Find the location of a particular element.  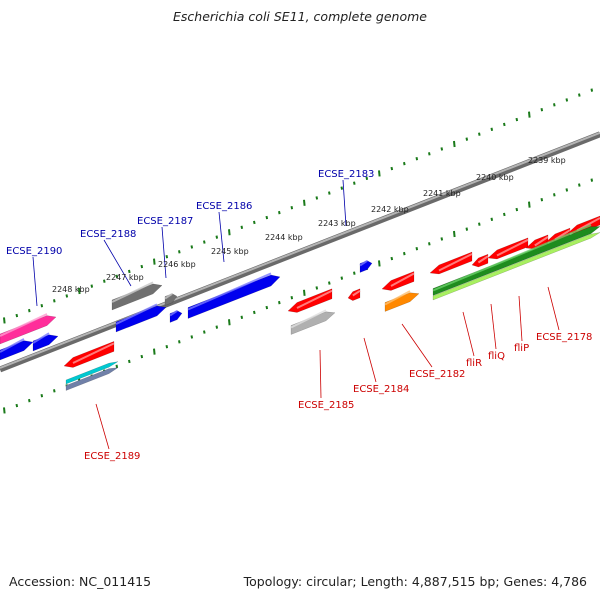

kbp-label: 2240 kbp is located at coordinates (495, 177).